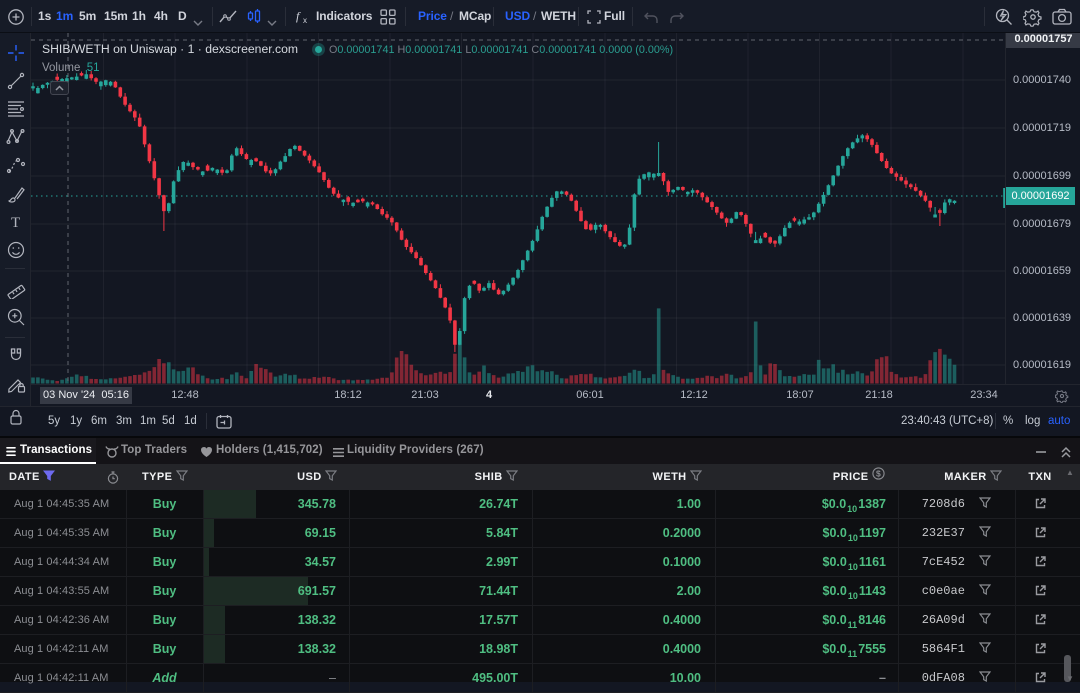 The height and width of the screenshot is (693, 1080). What do you see at coordinates (15, 223) in the screenshot?
I see `svg-text: T` at bounding box center [15, 223].